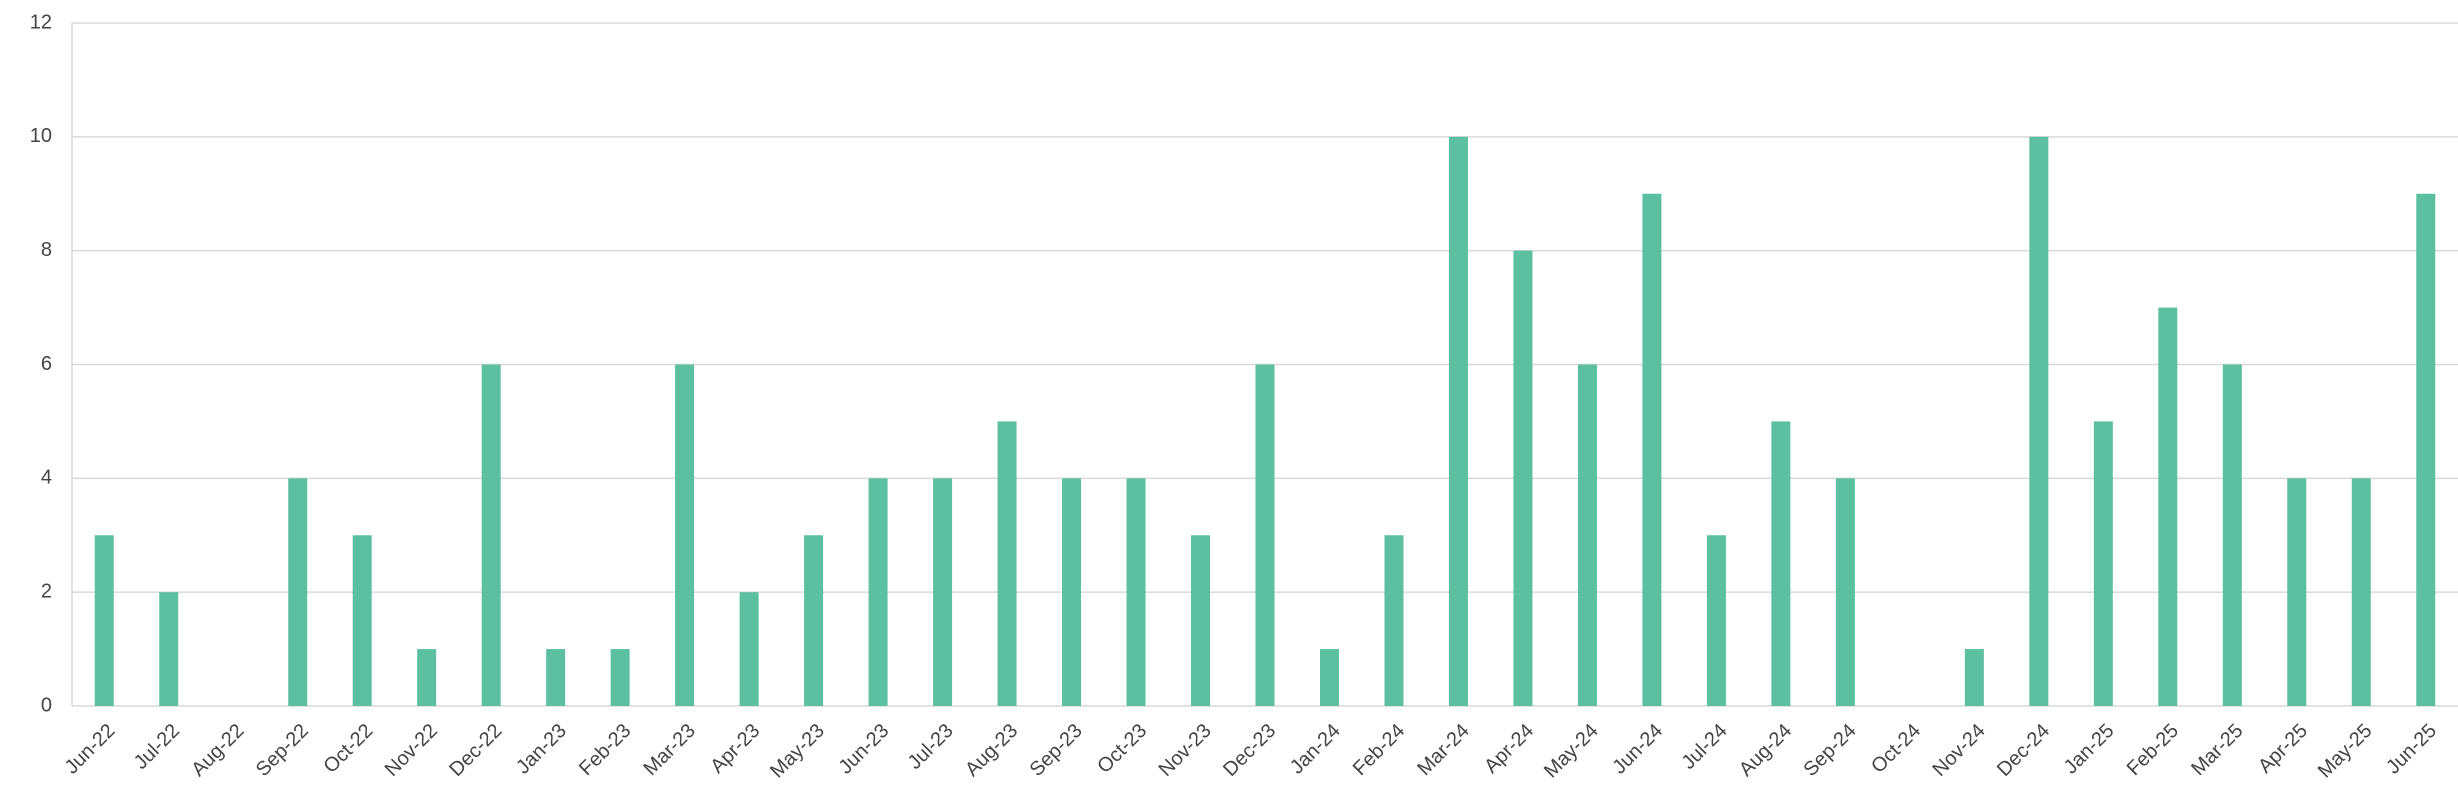 The image size is (2458, 796). Describe the element at coordinates (1056, 750) in the screenshot. I see `x-tick-label: Sep-23` at that location.